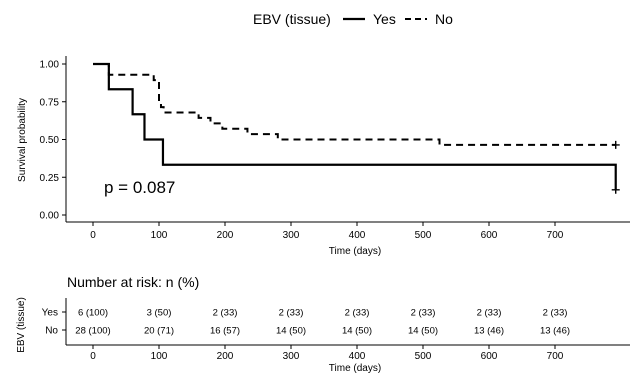 The width and height of the screenshot is (638, 374). What do you see at coordinates (93, 313) in the screenshot?
I see `risk-cell: 6 (100)` at bounding box center [93, 313].